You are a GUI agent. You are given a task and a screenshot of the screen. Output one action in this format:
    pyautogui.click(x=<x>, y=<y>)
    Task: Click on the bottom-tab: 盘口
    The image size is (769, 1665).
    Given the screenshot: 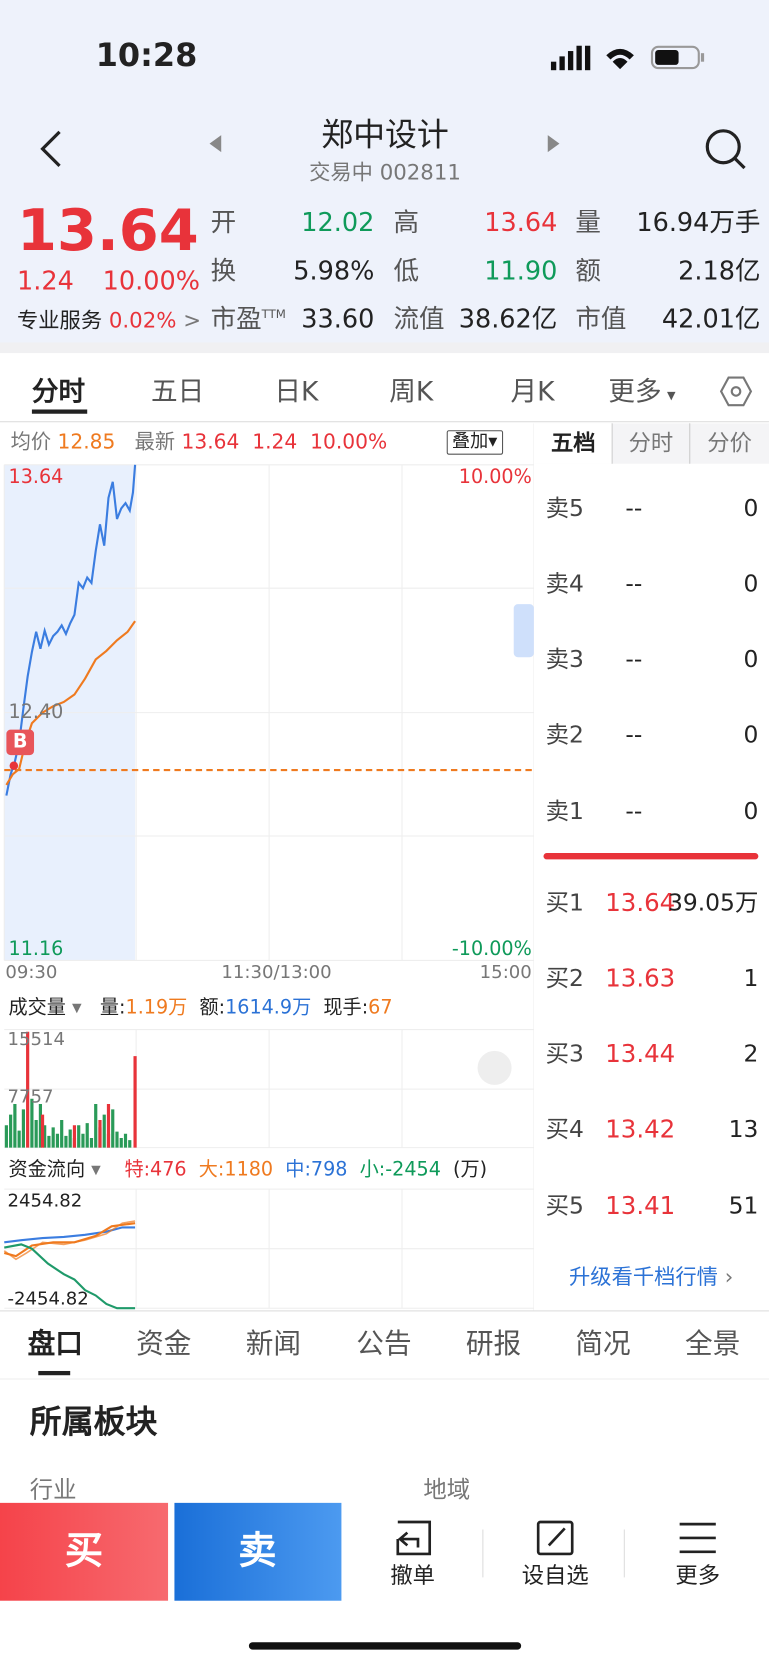 What is the action you would take?
    pyautogui.click(x=55, y=1344)
    